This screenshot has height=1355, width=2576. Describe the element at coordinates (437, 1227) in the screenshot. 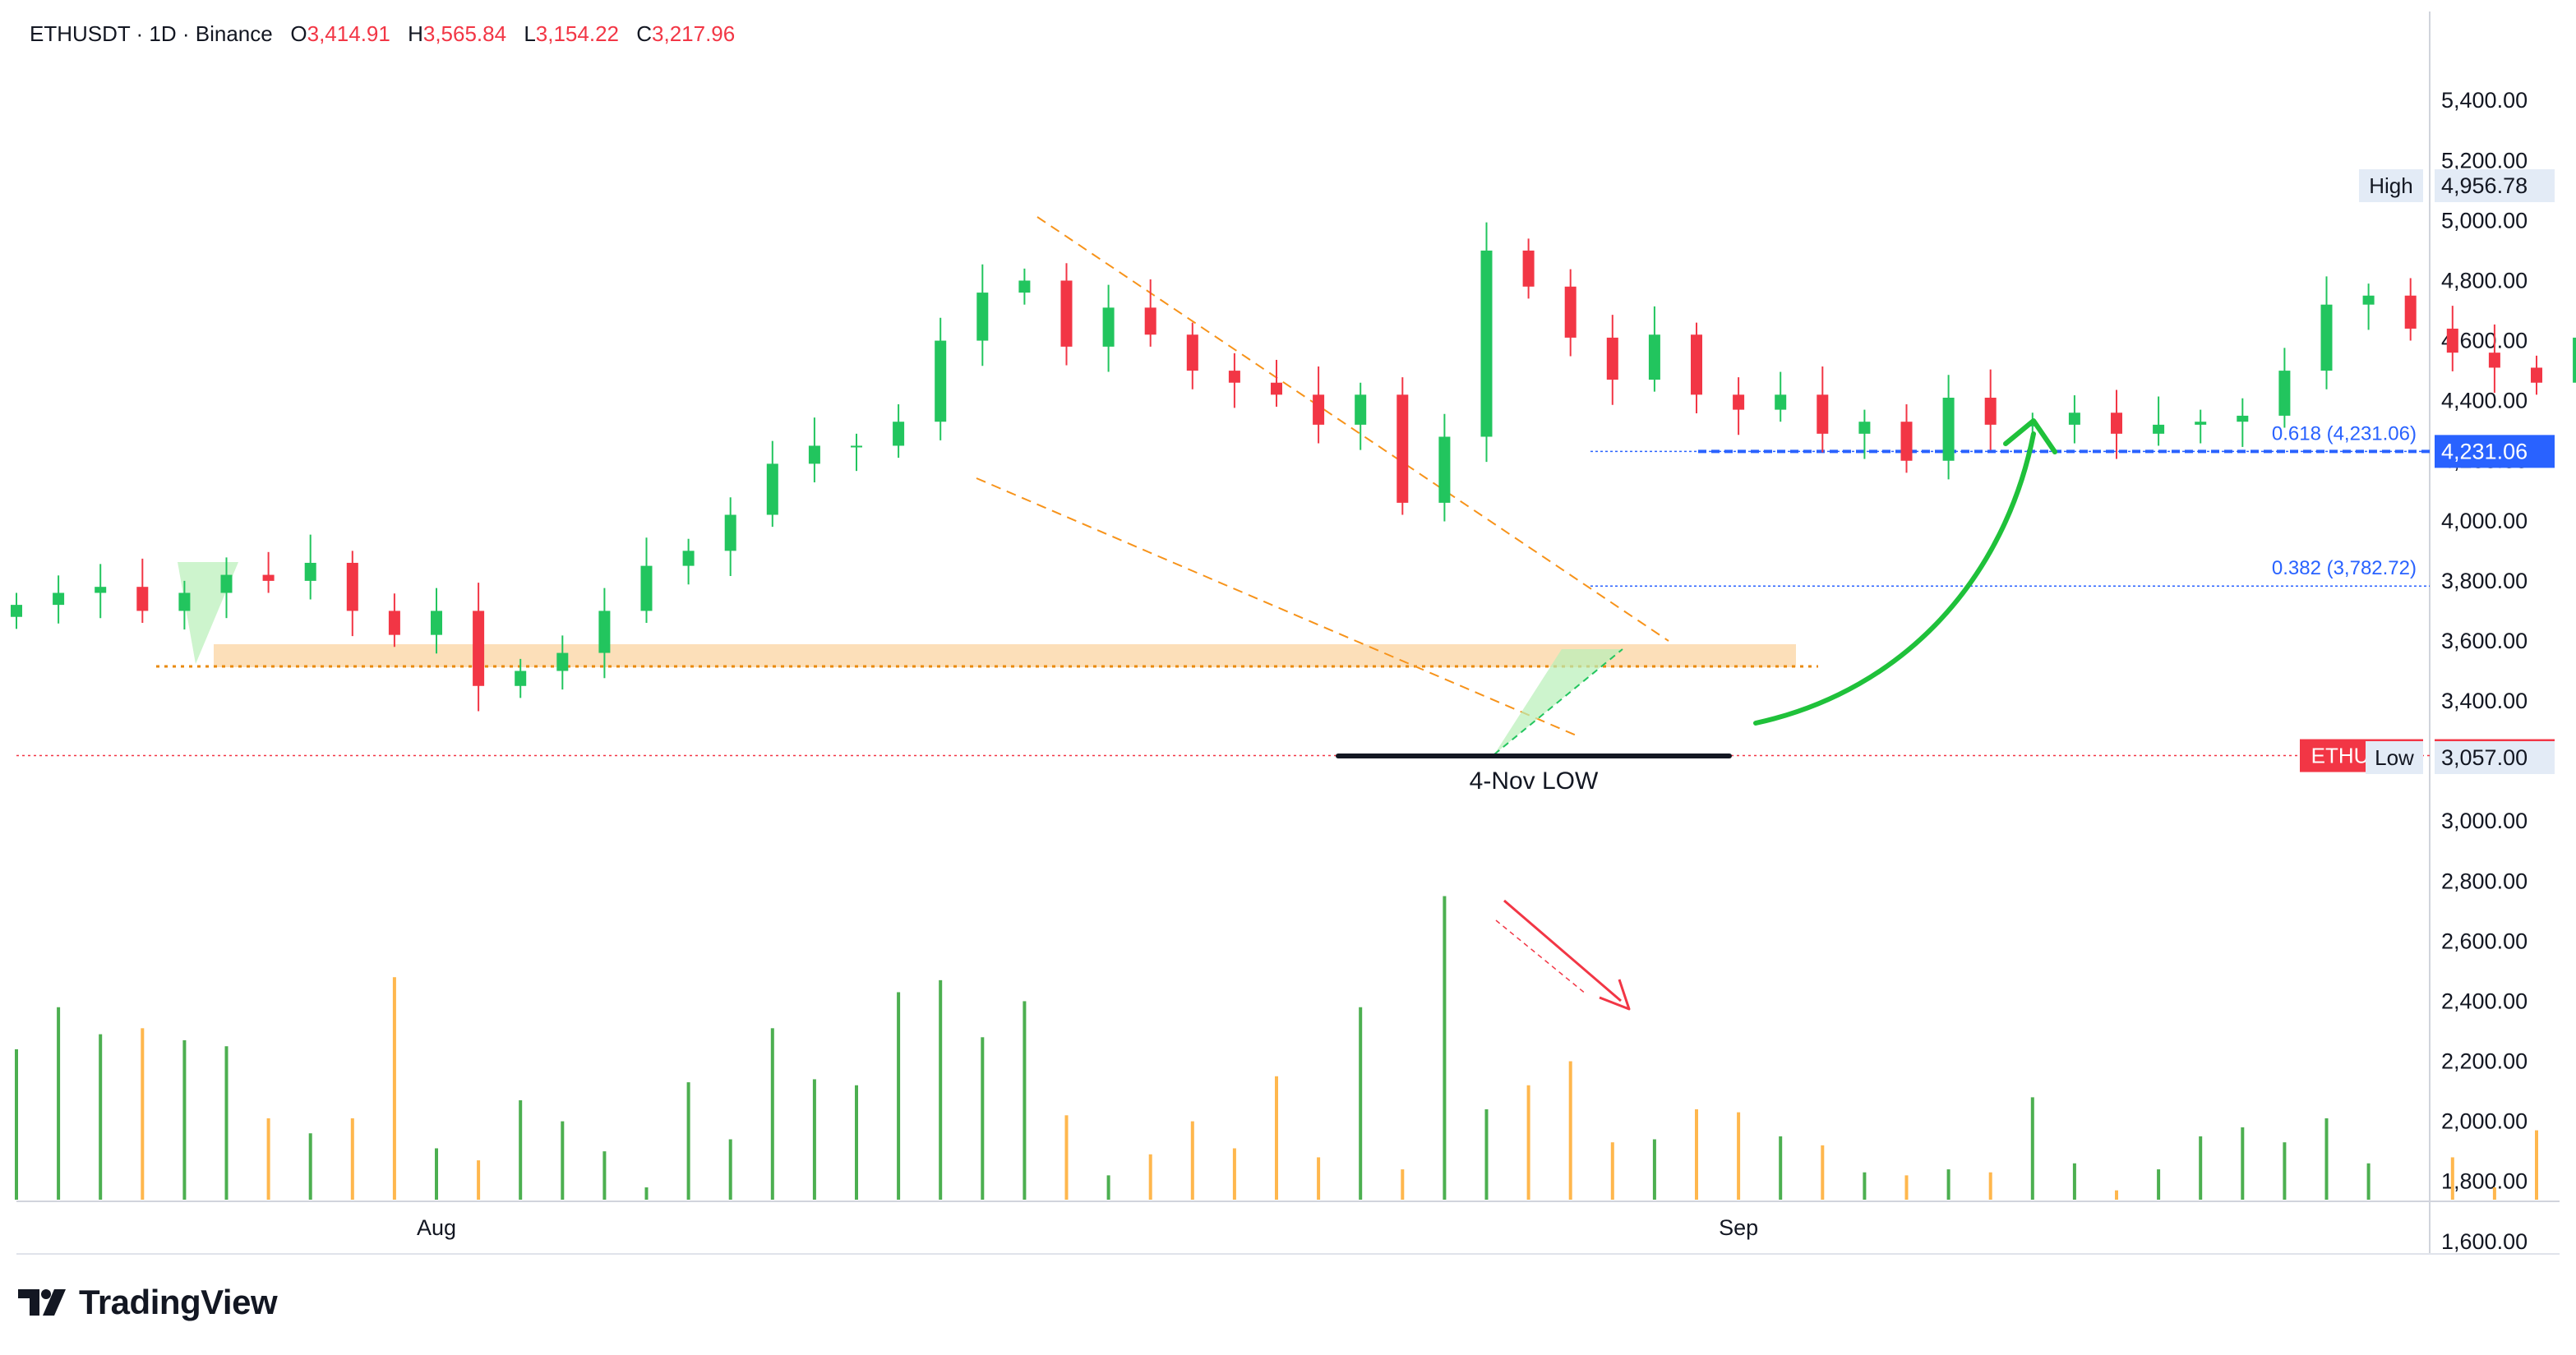

I see `x-tick-label: Aug` at that location.